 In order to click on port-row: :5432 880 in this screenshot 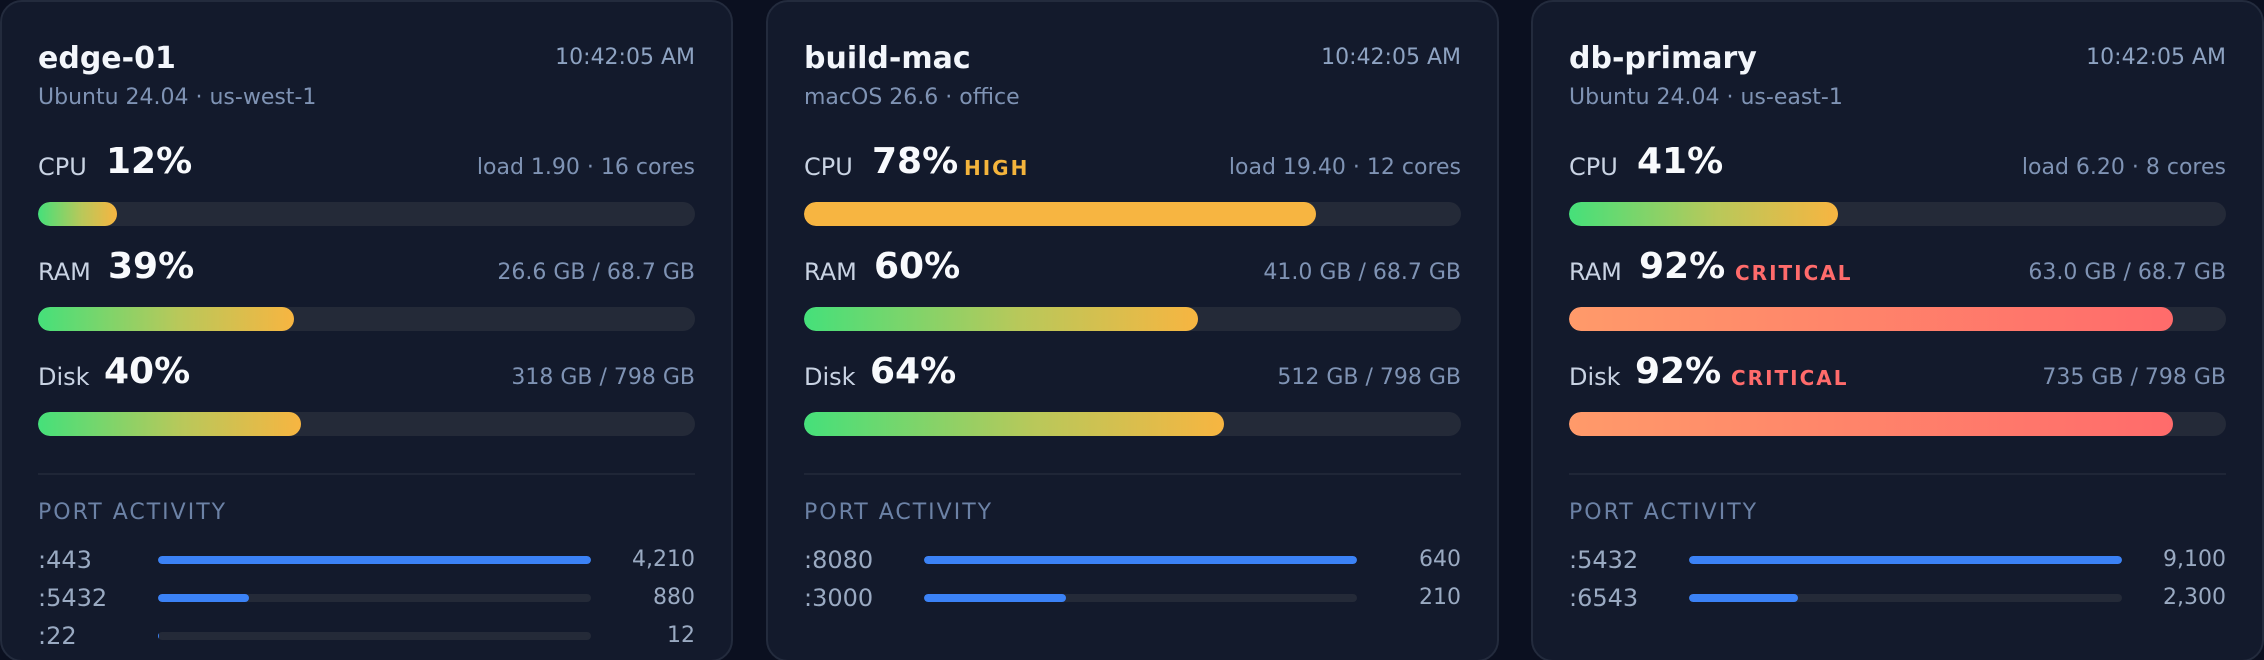, I will do `click(366, 598)`.